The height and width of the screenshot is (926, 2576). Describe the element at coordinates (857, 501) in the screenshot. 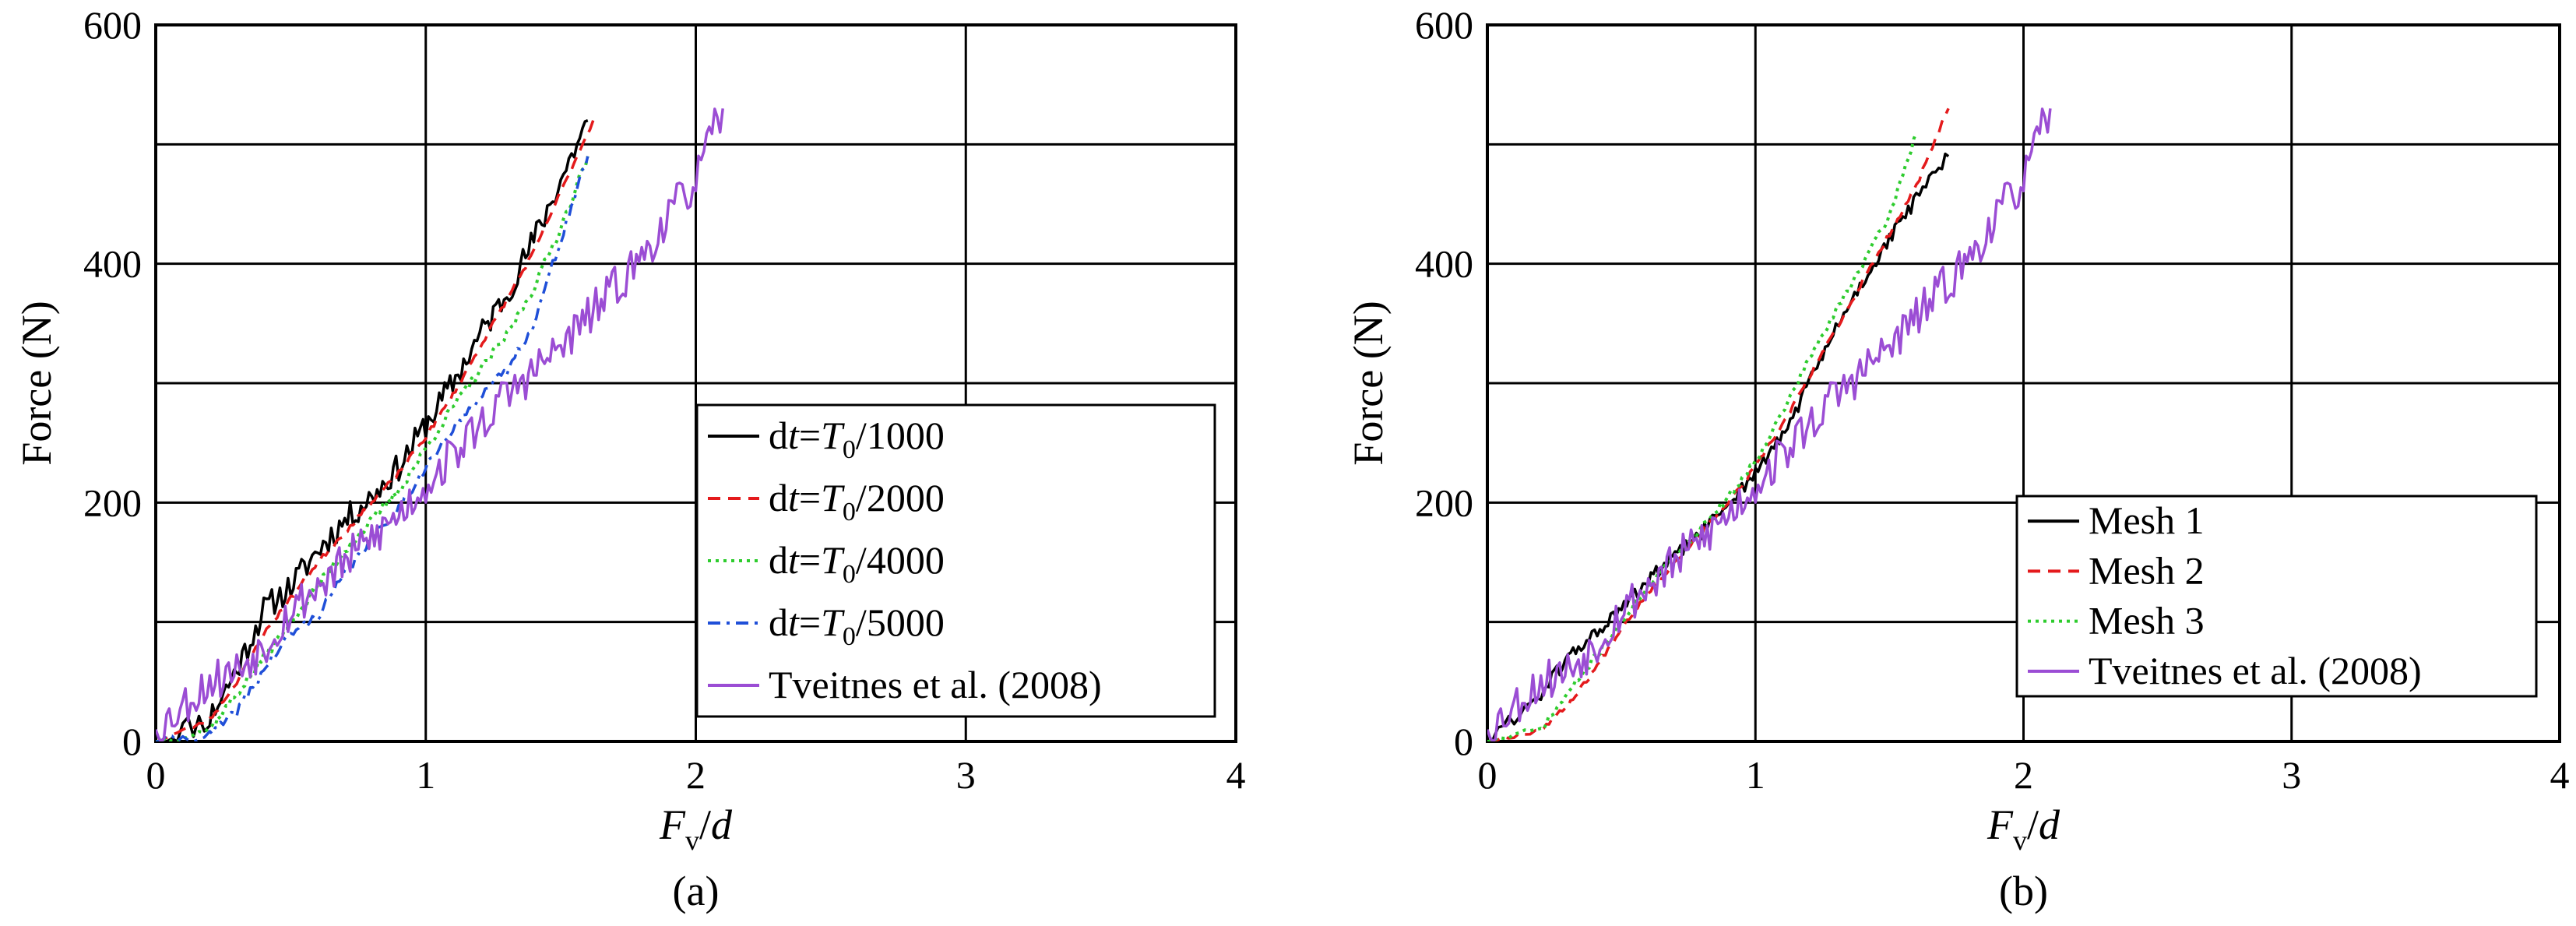

I see `legend-label: dt=T0/2000` at that location.